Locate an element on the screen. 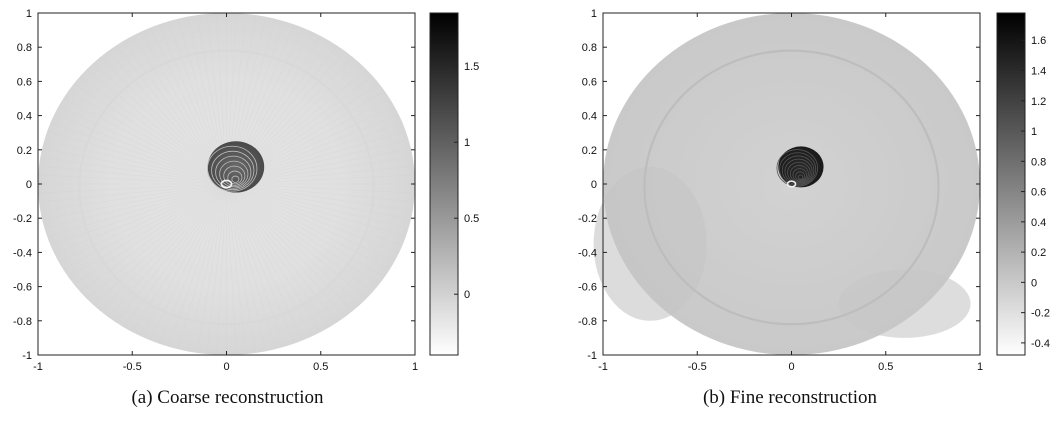 The width and height of the screenshot is (1051, 436). colorbar-tick-label: -0.2 is located at coordinates (1040, 314).